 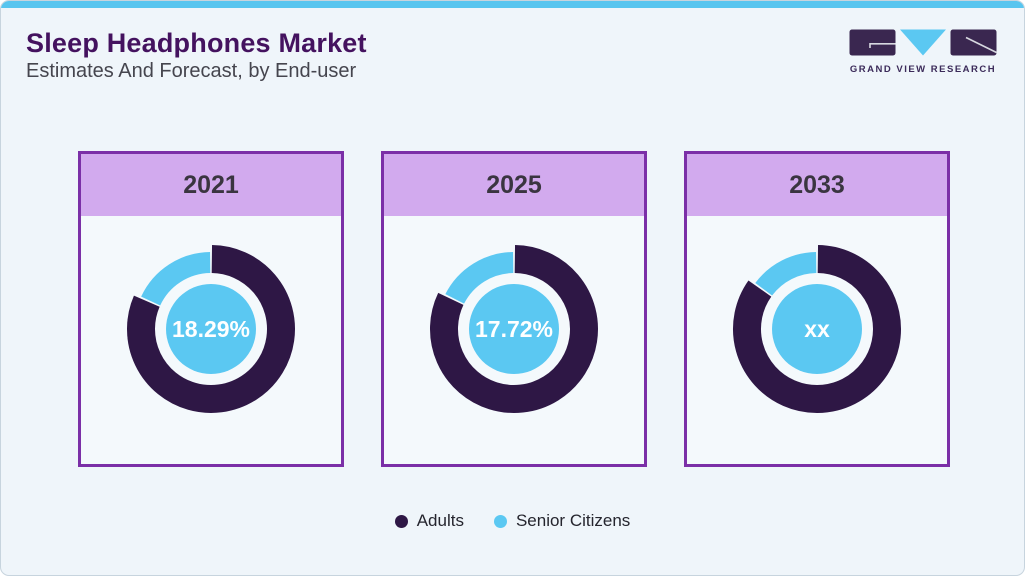 I want to click on gvr-logo-icon, so click(x=923, y=42).